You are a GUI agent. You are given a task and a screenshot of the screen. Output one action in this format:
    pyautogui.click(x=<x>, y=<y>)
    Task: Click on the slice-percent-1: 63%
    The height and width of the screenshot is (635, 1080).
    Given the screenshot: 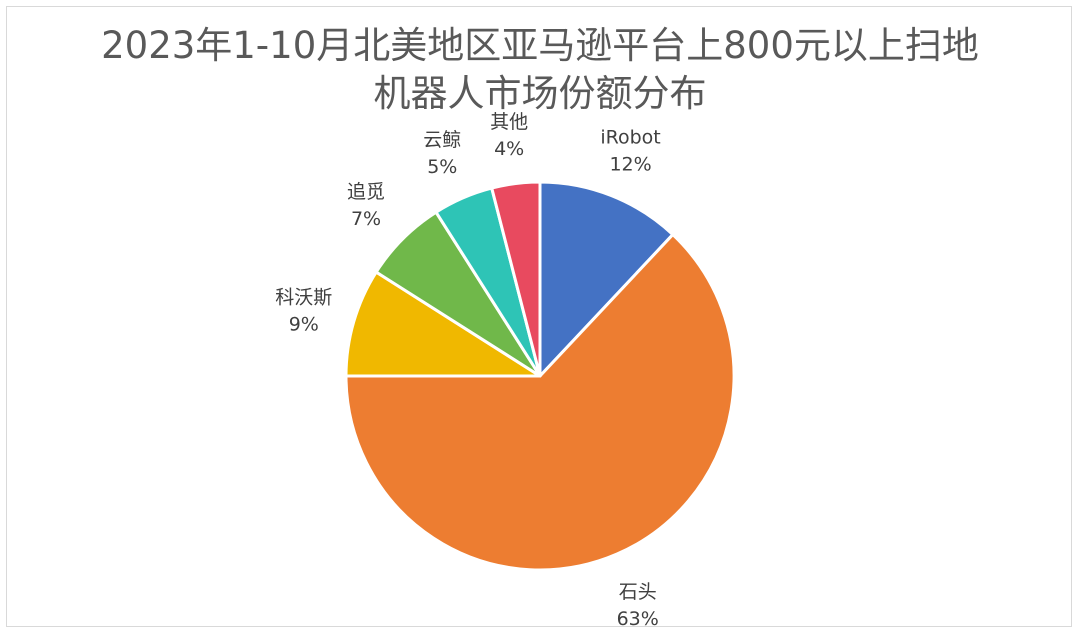 What is the action you would take?
    pyautogui.click(x=638, y=619)
    